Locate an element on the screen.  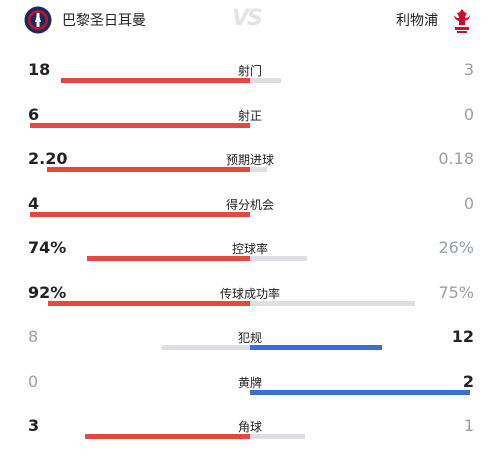
stat-row: 92% 传球成功率 75% is located at coordinates (250, 305).